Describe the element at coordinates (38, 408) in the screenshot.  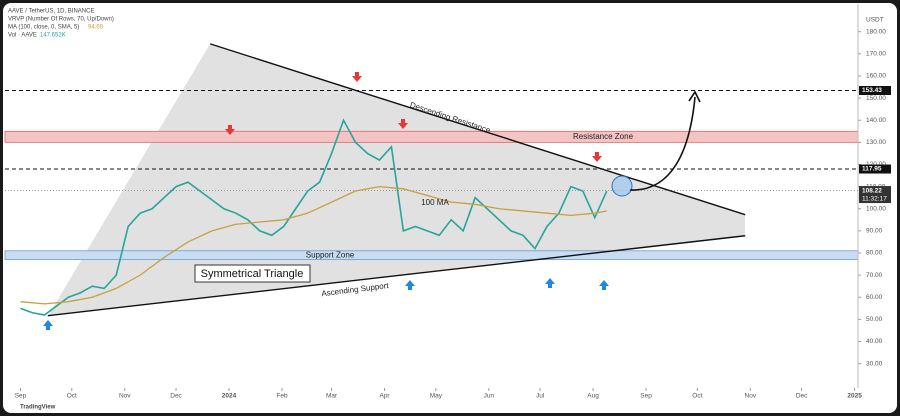
I see `logo: TradingView` at that location.